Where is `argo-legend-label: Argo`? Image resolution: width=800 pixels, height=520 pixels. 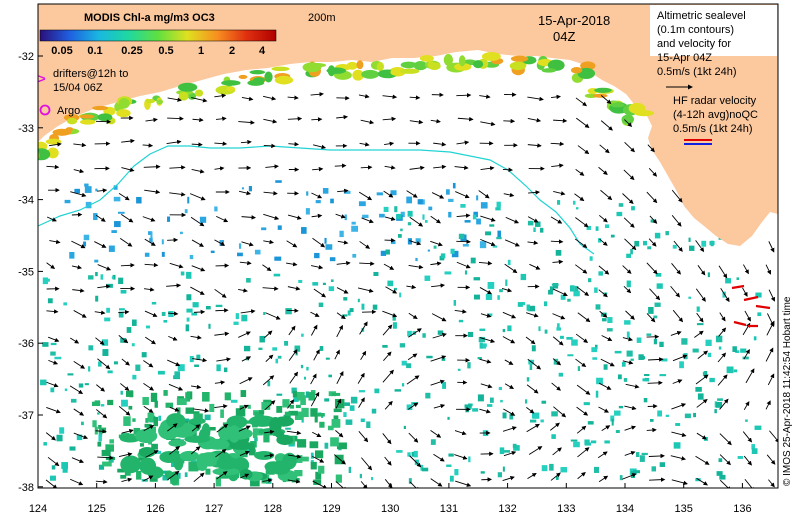
argo-legend-label: Argo is located at coordinates (68, 111).